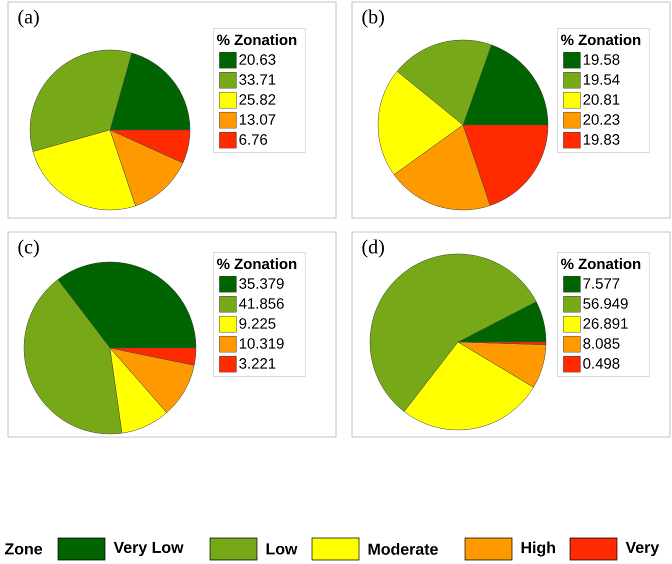 Image resolution: width=672 pixels, height=564 pixels. Describe the element at coordinates (257, 99) in the screenshot. I see `legend-label: 25.82` at that location.